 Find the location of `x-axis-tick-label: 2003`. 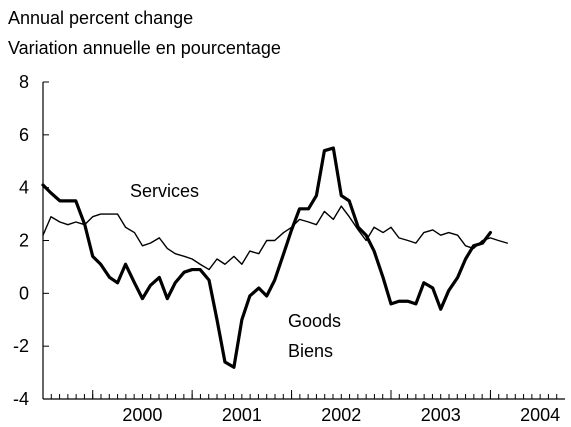

x-axis-tick-label: 2003 is located at coordinates (441, 415).